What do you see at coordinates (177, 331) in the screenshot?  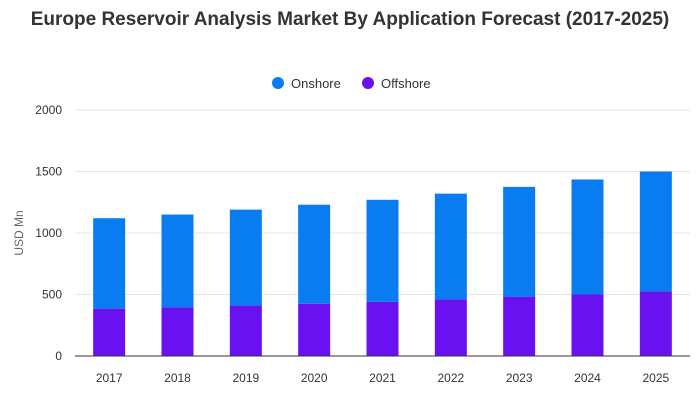 I see `bar-offshore-2018` at bounding box center [177, 331].